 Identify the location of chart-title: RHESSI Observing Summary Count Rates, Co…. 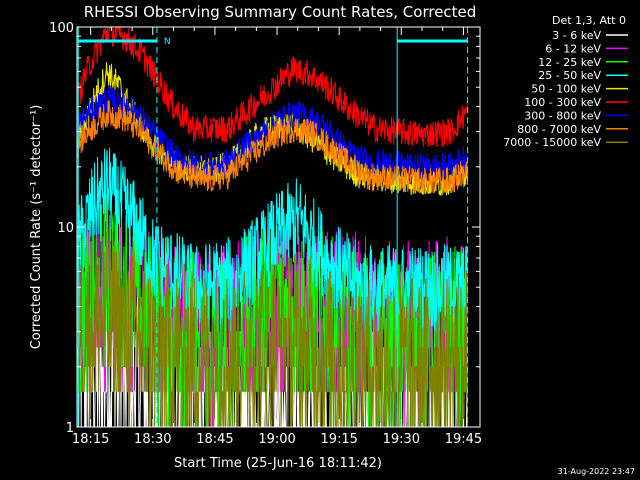
(280, 12).